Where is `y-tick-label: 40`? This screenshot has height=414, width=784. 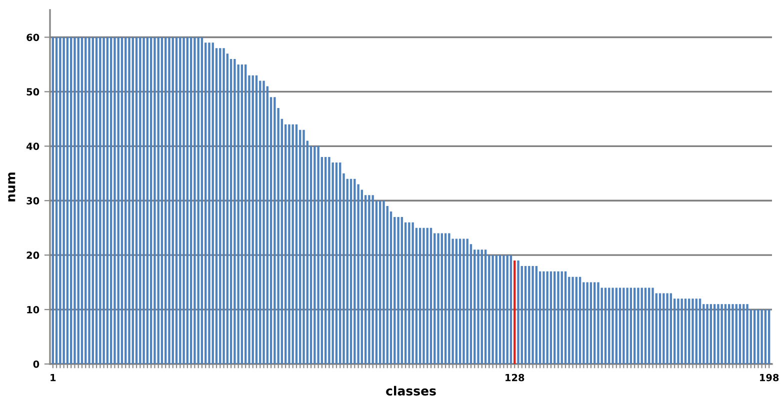
y-tick-label: 40 is located at coordinates (33, 146).